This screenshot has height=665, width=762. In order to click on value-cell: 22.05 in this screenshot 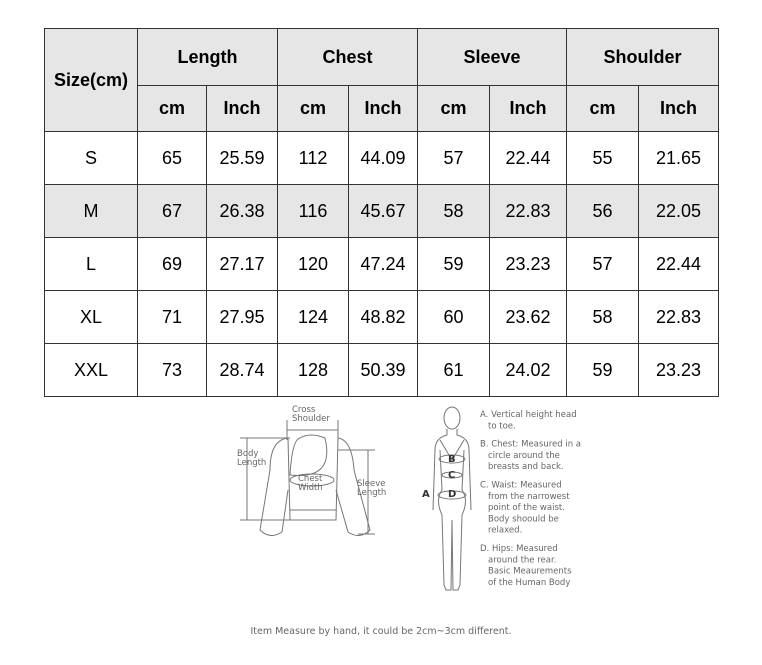, I will do `click(679, 211)`.